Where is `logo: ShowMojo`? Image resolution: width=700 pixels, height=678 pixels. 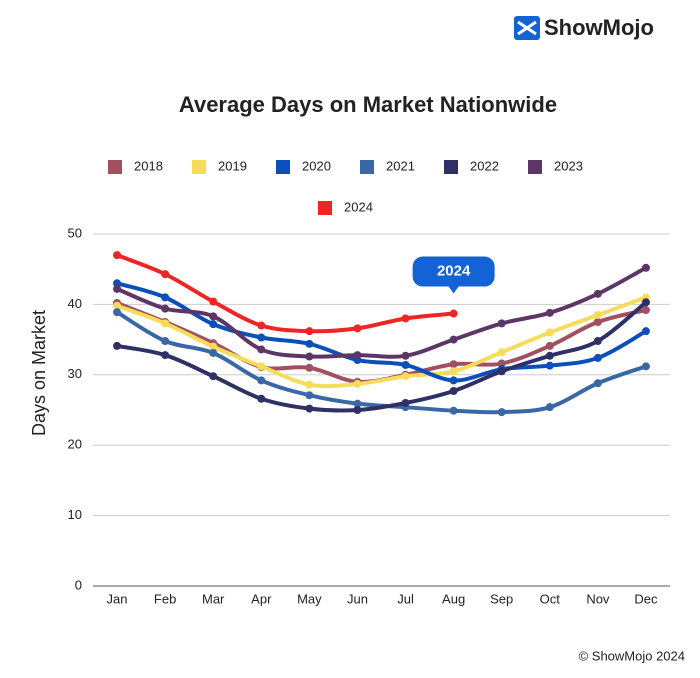 logo: ShowMojo is located at coordinates (584, 27).